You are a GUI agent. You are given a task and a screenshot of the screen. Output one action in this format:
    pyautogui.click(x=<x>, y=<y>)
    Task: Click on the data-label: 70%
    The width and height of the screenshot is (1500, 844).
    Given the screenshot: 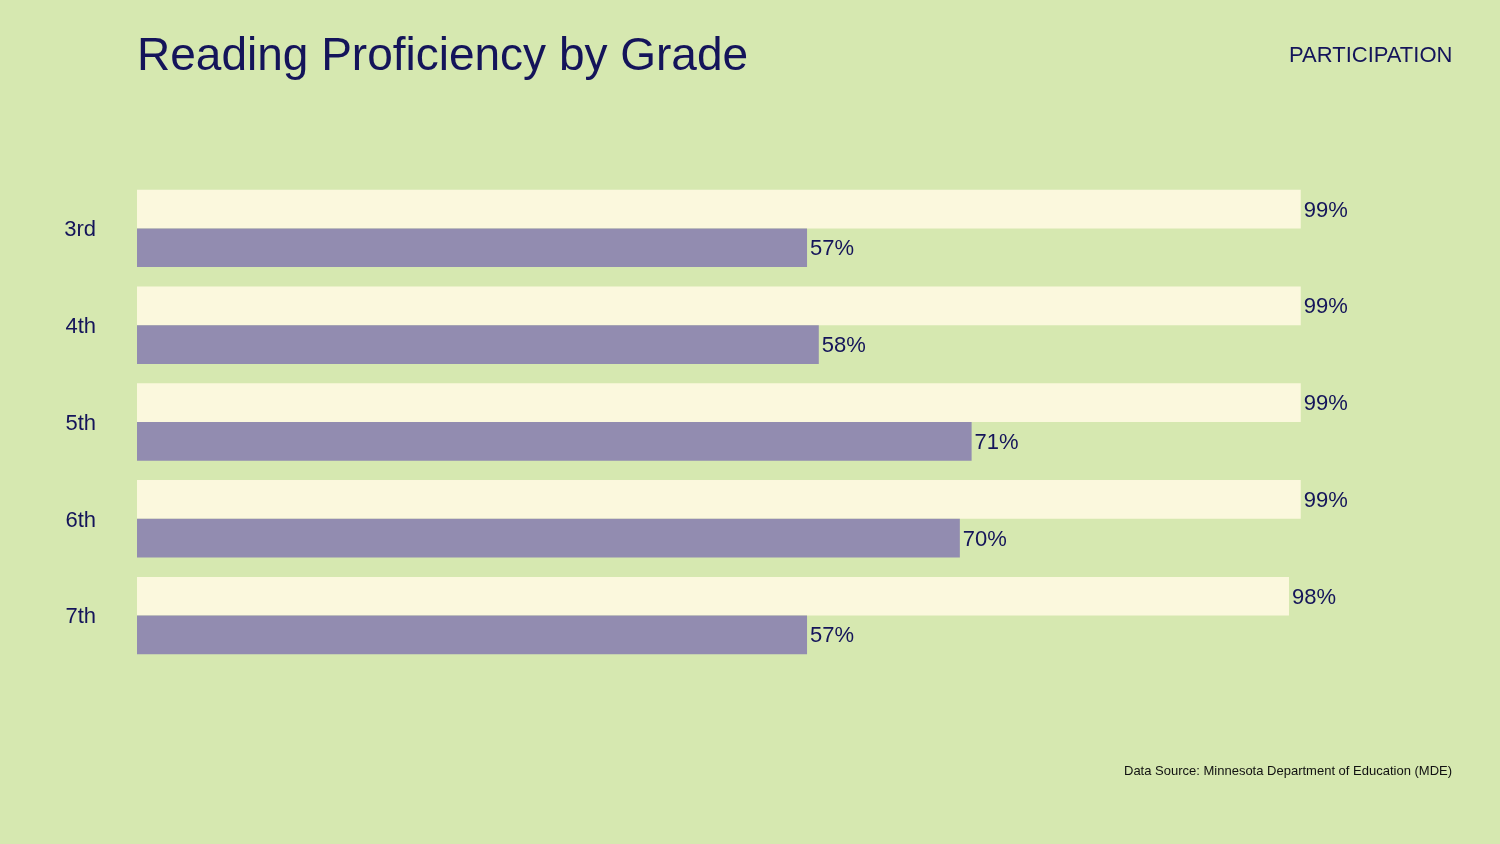 What is the action you would take?
    pyautogui.click(x=984, y=538)
    